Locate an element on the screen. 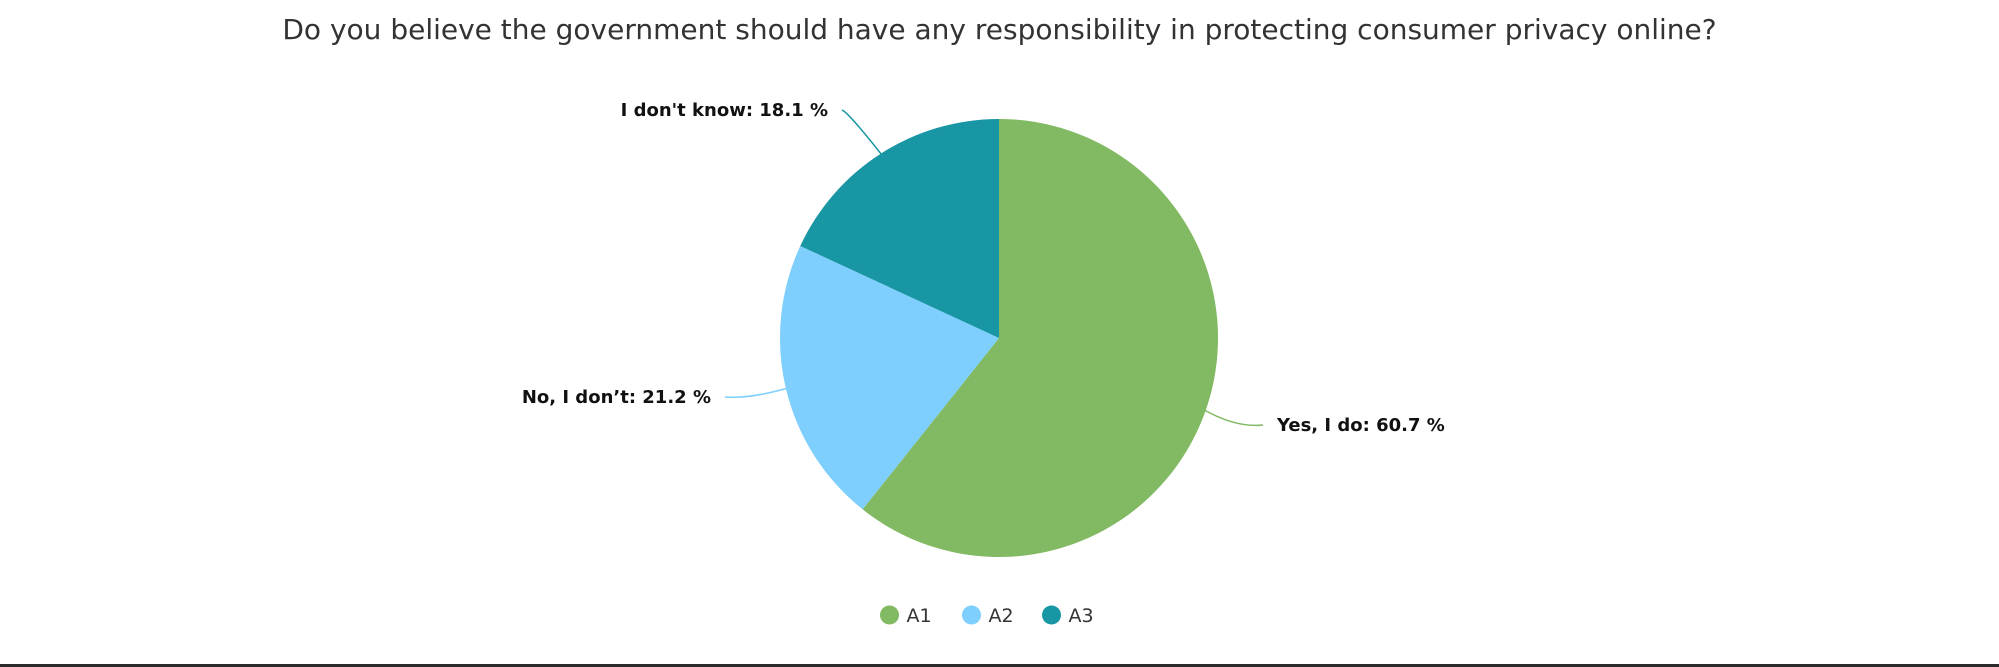 The image size is (1999, 667). legend-marker-a1 is located at coordinates (889, 615).